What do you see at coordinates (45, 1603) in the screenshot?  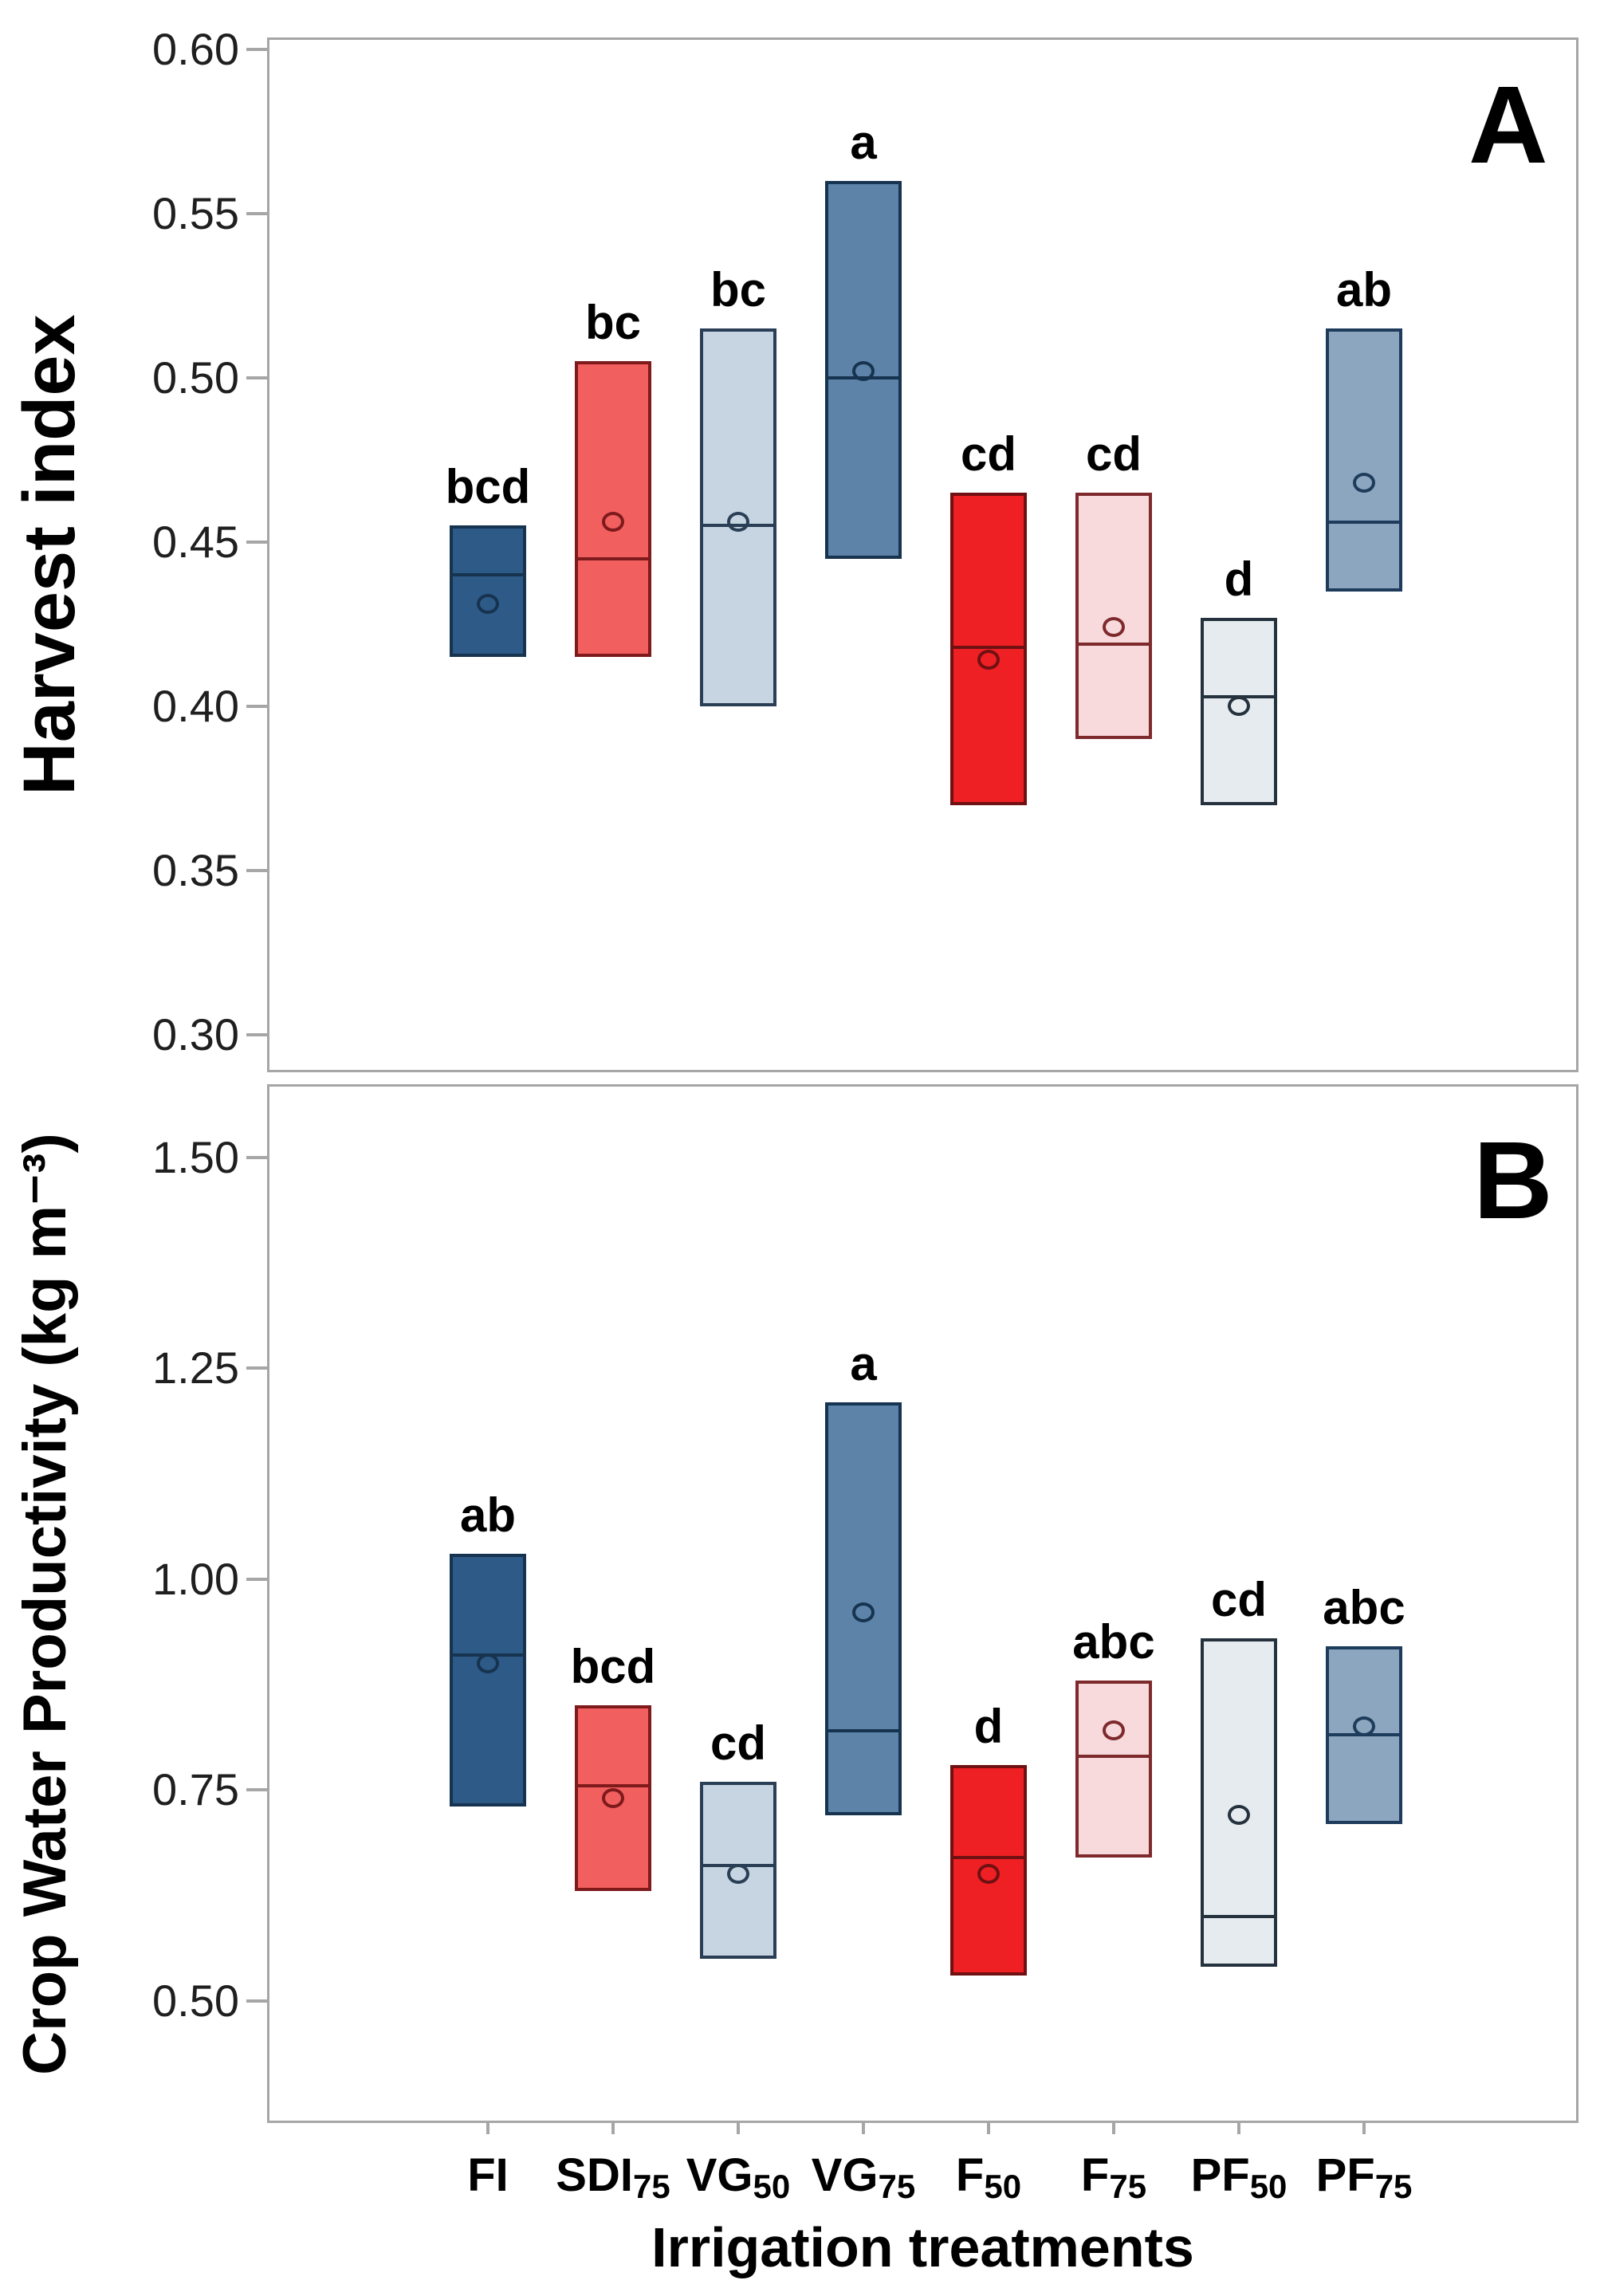 I see `y-axis-title-b: Crop Water Productivity (kg m⁻³)` at bounding box center [45, 1603].